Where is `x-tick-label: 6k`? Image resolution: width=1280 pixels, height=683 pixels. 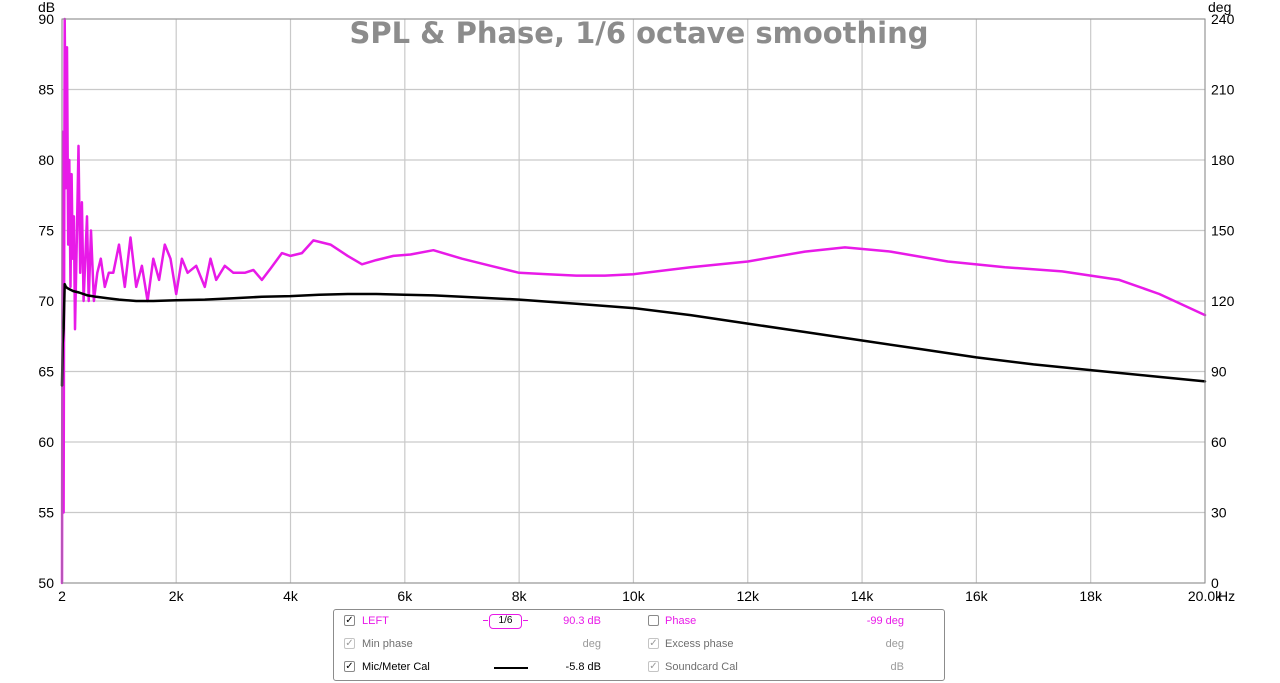 x-tick-label: 6k is located at coordinates (405, 596).